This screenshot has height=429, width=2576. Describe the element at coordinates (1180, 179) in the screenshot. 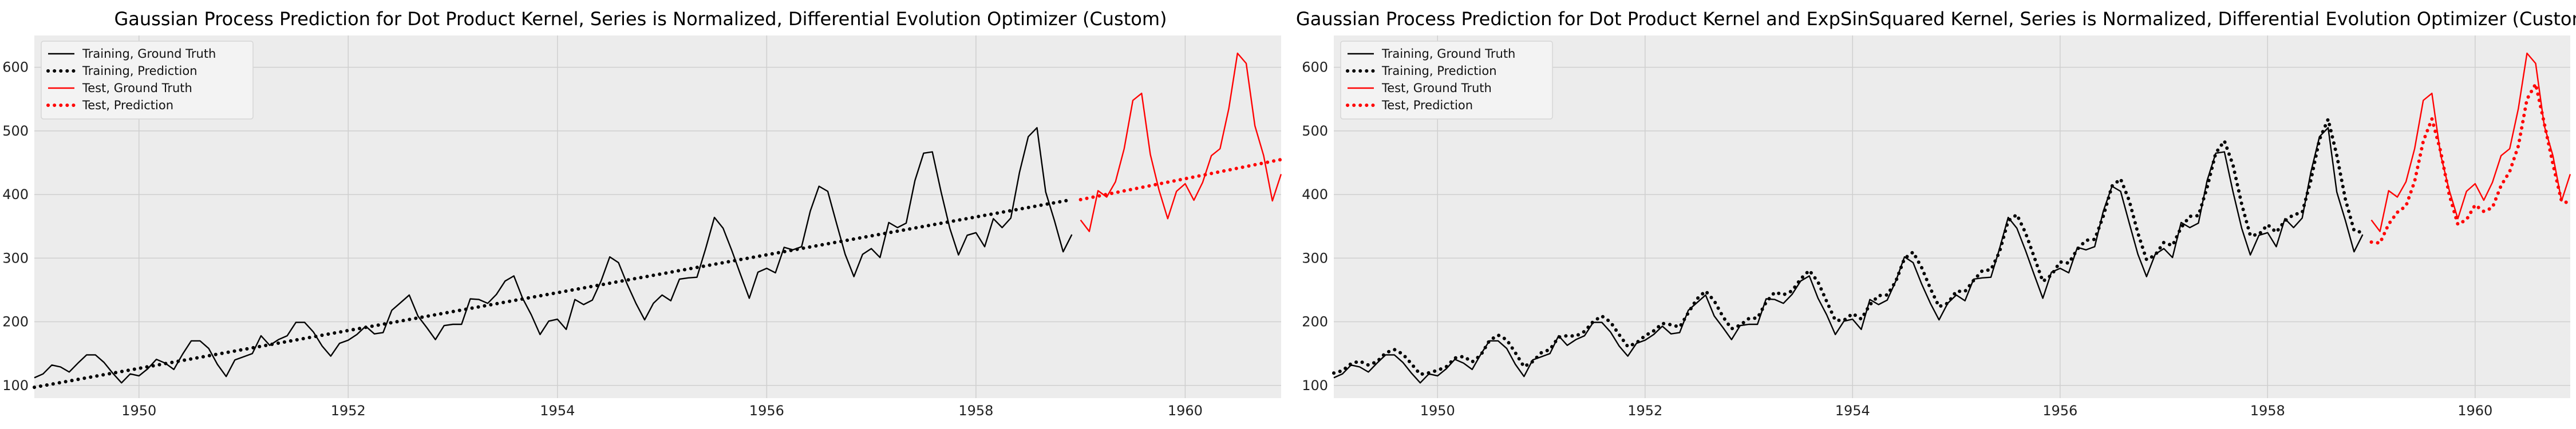

I see `series-line-test-pred` at that location.